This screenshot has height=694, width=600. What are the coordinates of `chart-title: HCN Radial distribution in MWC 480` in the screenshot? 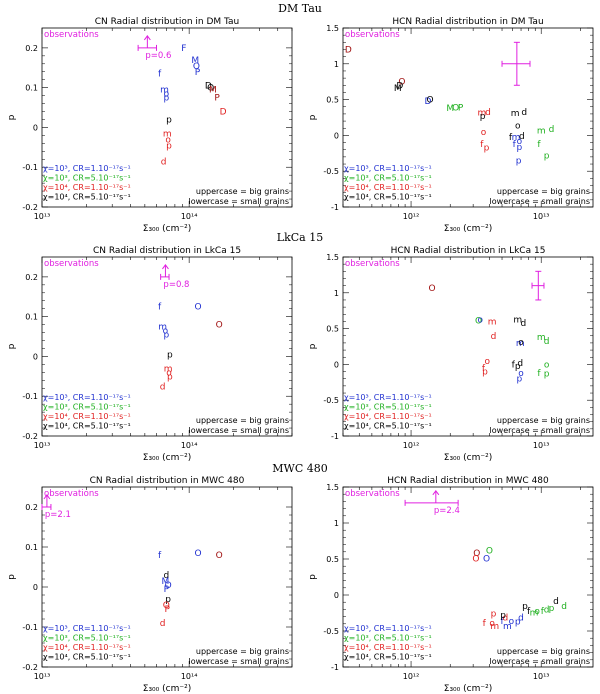 It's located at (468, 481).